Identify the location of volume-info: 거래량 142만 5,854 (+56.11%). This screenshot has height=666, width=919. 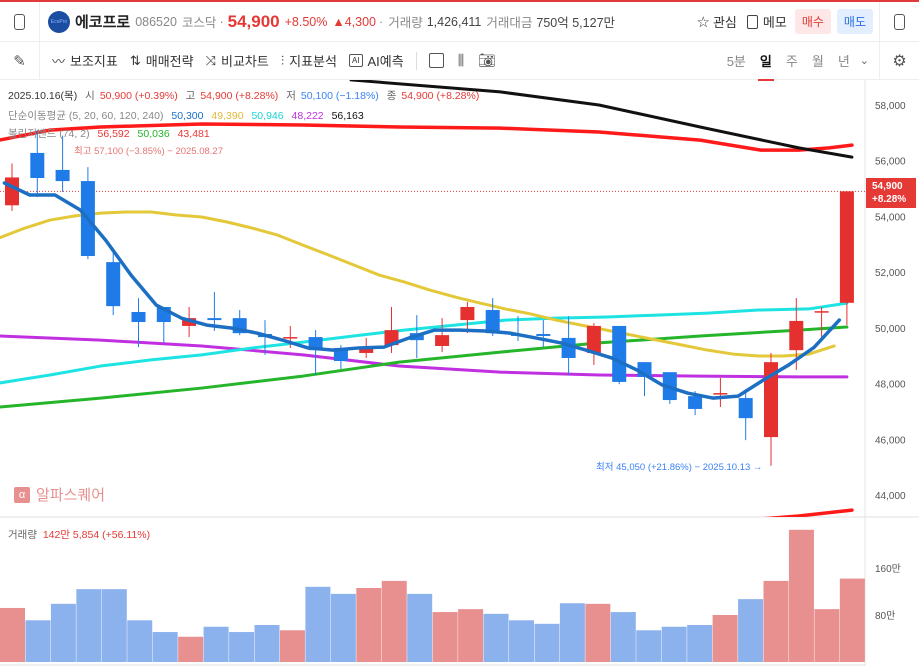
(79, 534).